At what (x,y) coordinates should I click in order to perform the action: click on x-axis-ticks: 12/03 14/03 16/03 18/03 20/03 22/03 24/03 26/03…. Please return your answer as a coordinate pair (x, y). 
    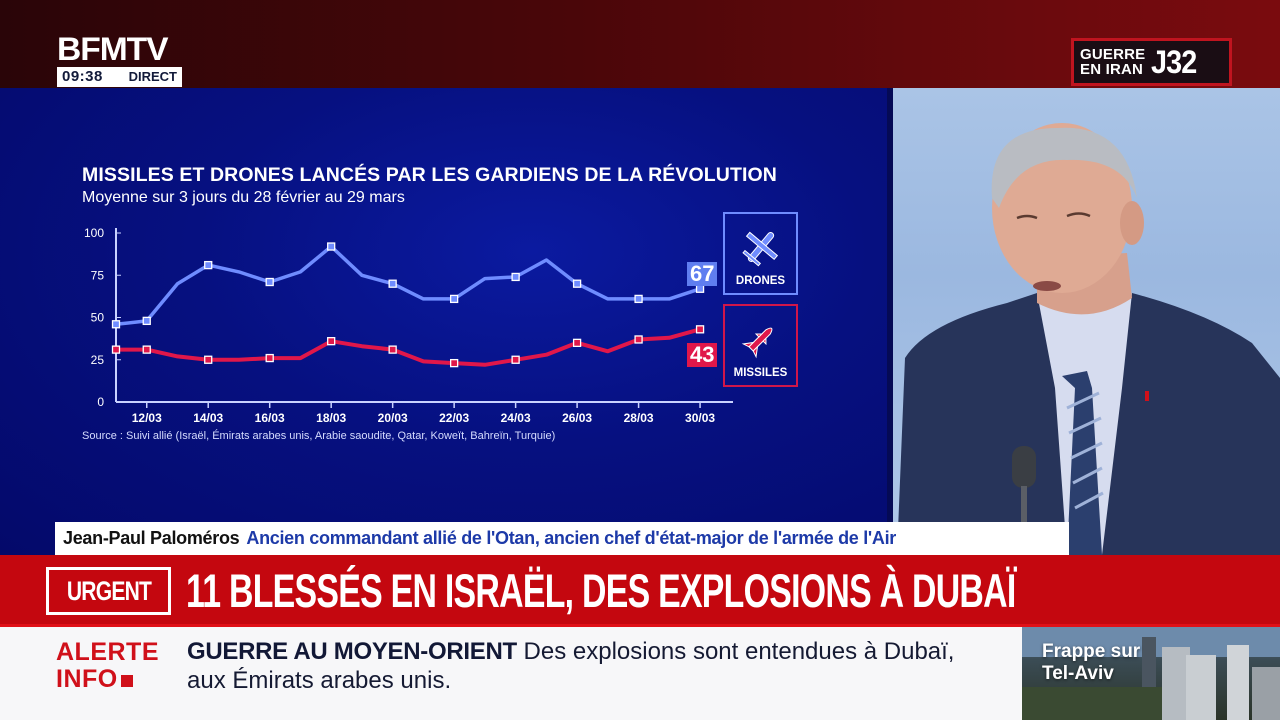
    Looking at the image, I should click on (423, 413).